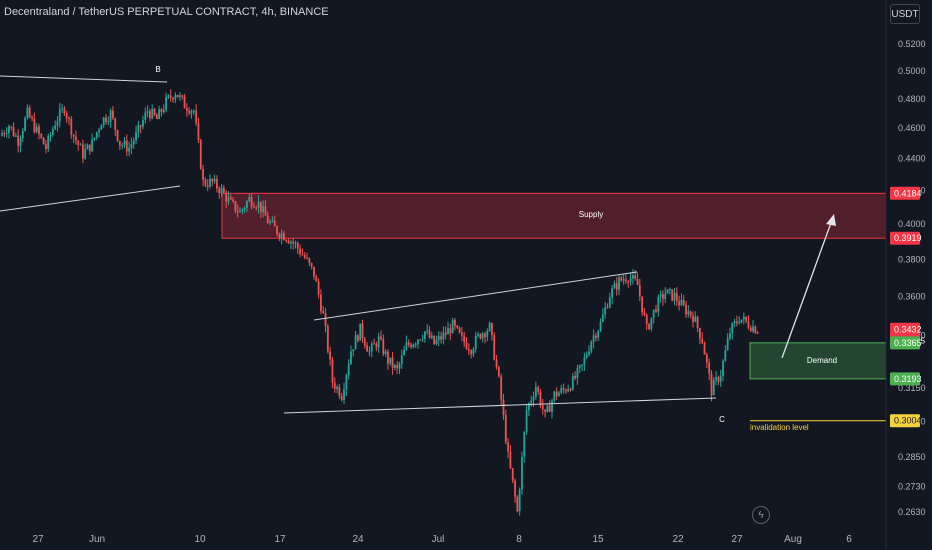 This screenshot has width=932, height=550. I want to click on time-axis-tick: 17, so click(280, 539).